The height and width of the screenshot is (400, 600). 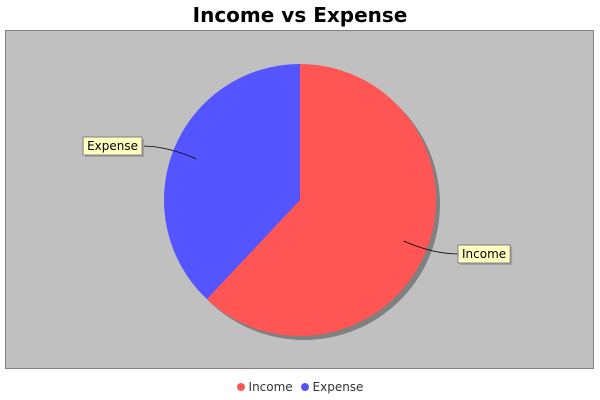 What do you see at coordinates (169, 152) in the screenshot?
I see `leader-line-expense` at bounding box center [169, 152].